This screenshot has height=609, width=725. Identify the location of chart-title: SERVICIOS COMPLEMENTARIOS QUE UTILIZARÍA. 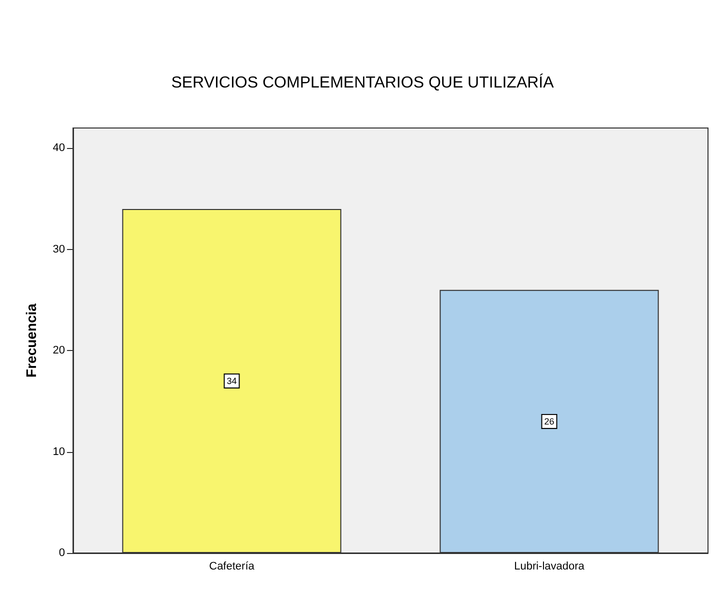
(362, 83).